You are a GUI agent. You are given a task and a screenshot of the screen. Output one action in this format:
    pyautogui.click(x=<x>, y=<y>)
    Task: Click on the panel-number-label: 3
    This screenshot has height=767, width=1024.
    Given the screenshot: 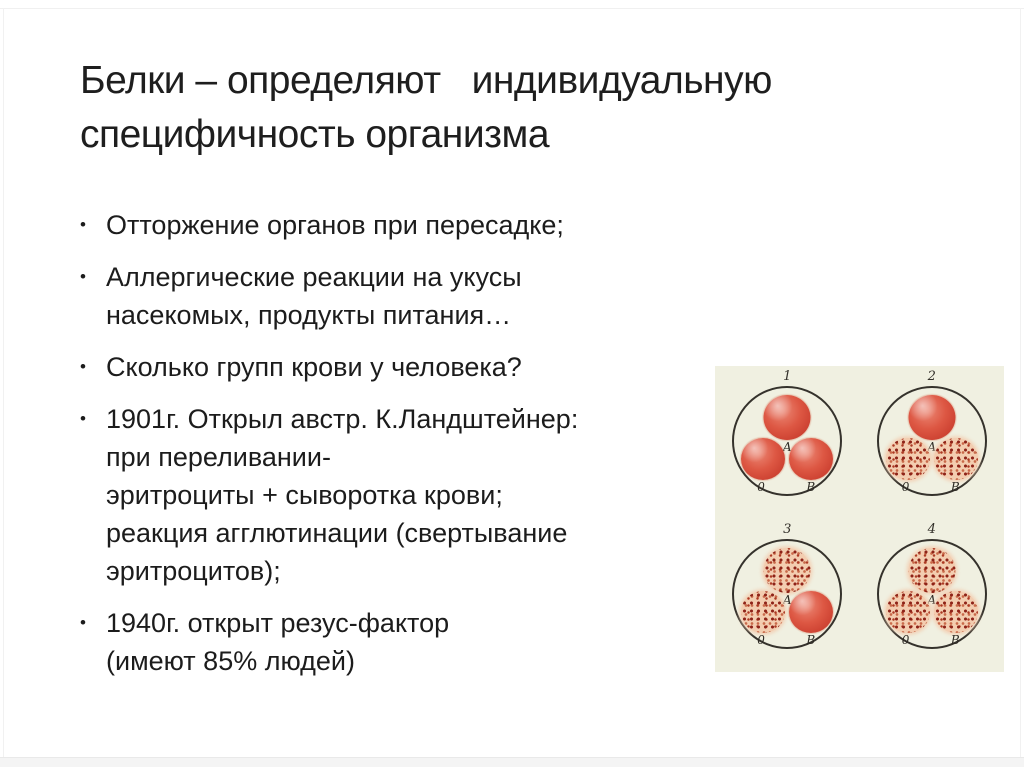 What is the action you would take?
    pyautogui.click(x=787, y=529)
    